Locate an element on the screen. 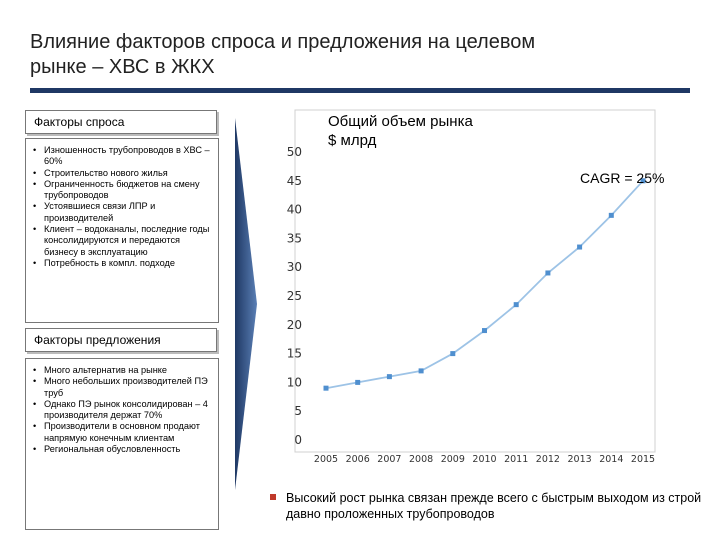  chart-title-line-1: Общий объем рынка is located at coordinates (400, 121).